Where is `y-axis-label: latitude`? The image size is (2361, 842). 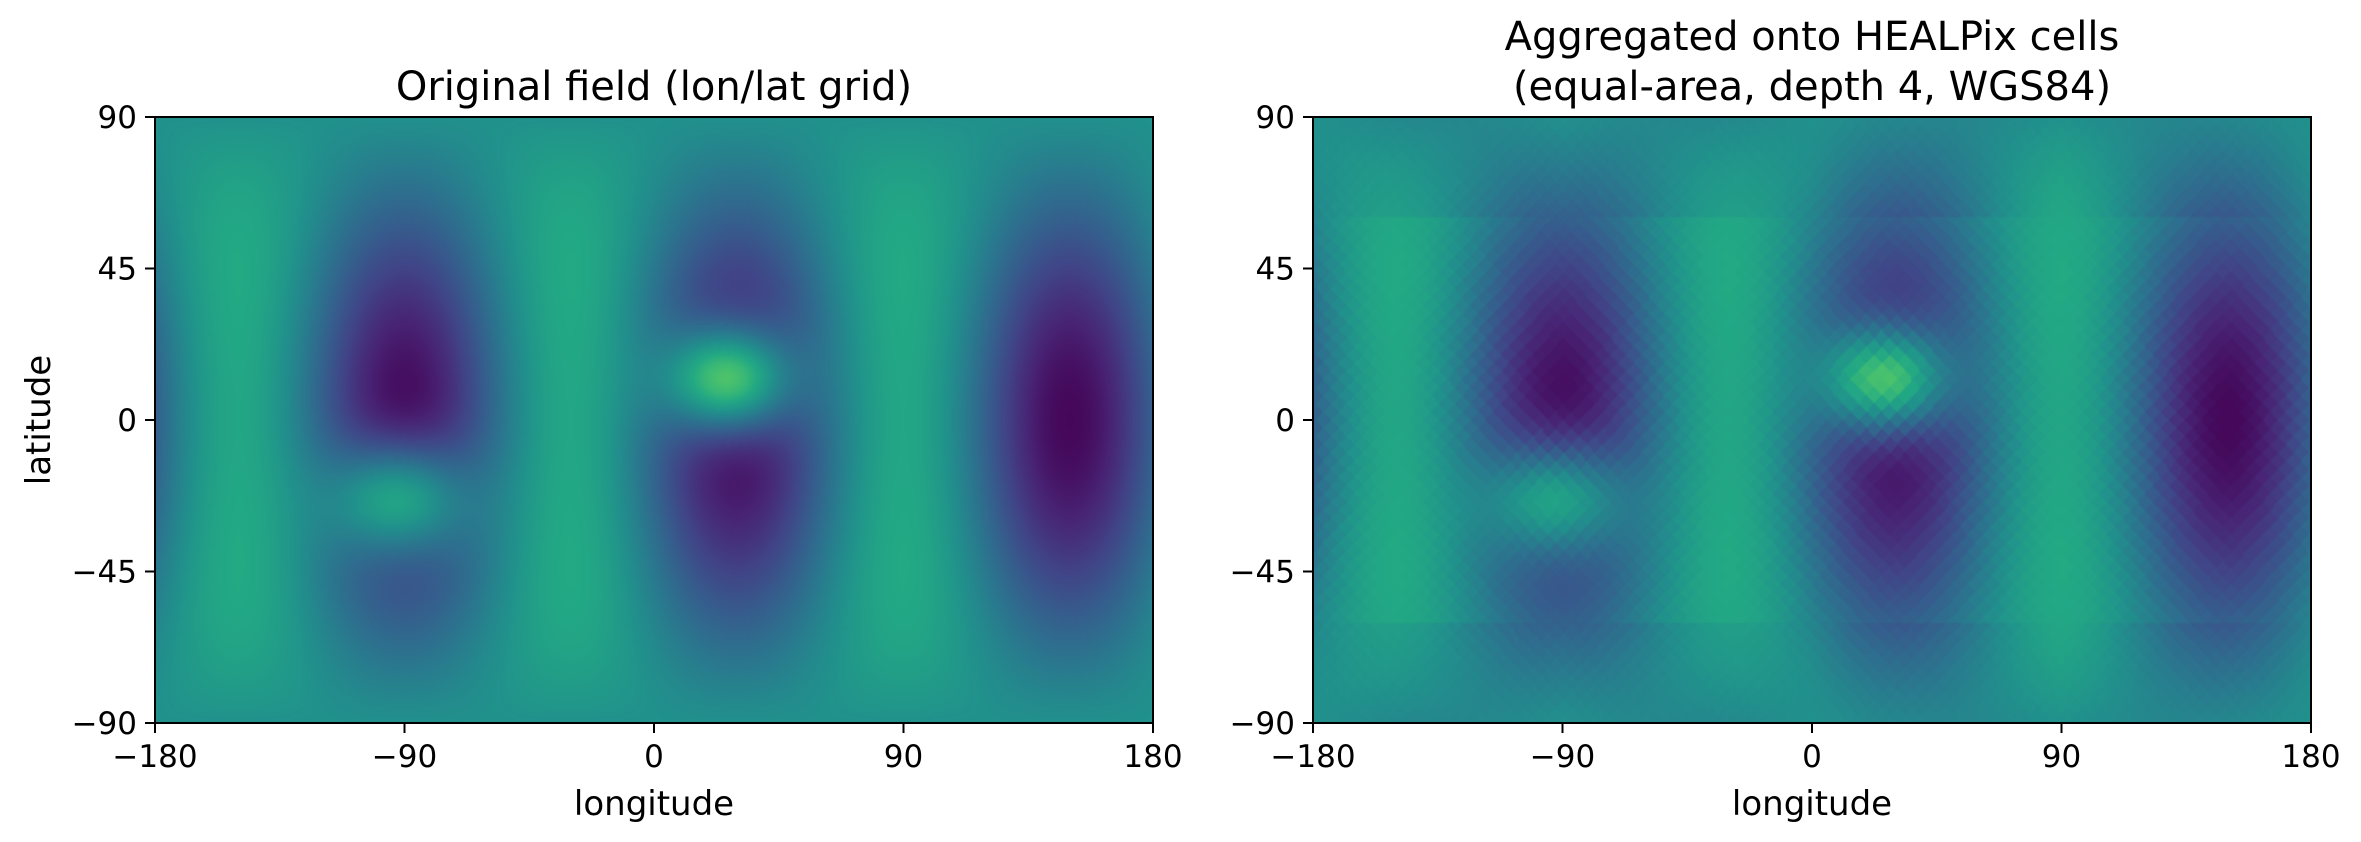 y-axis-label: latitude is located at coordinates (39, 420).